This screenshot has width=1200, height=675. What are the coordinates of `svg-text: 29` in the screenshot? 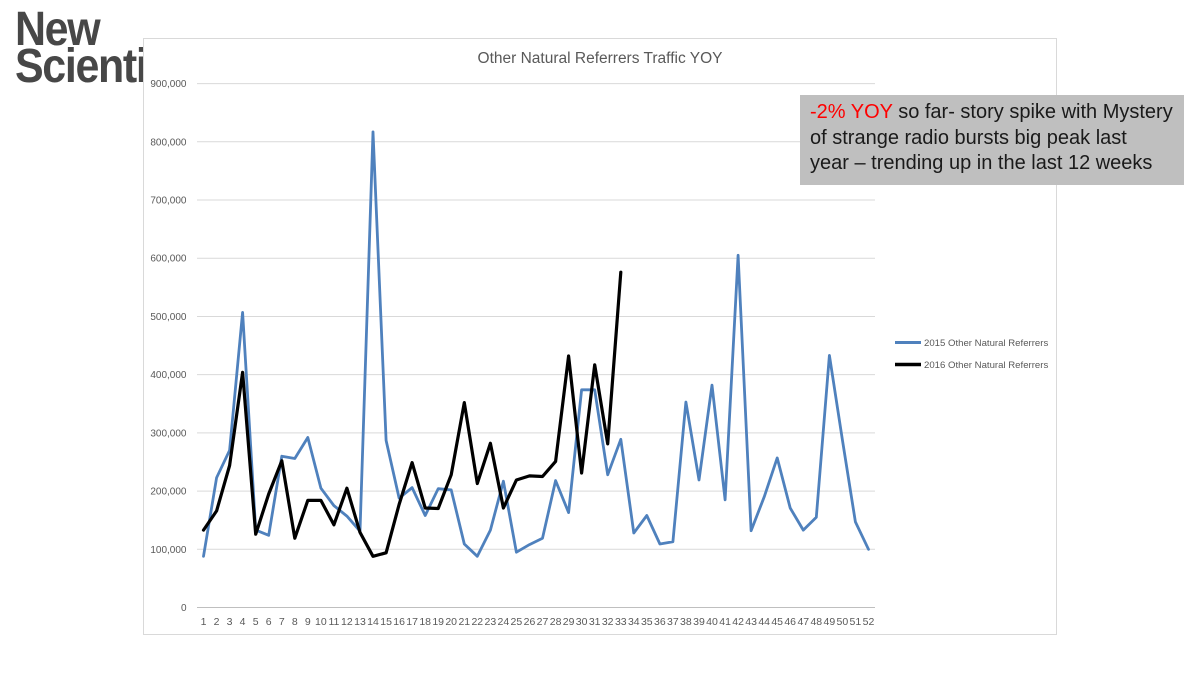 It's located at (569, 622).